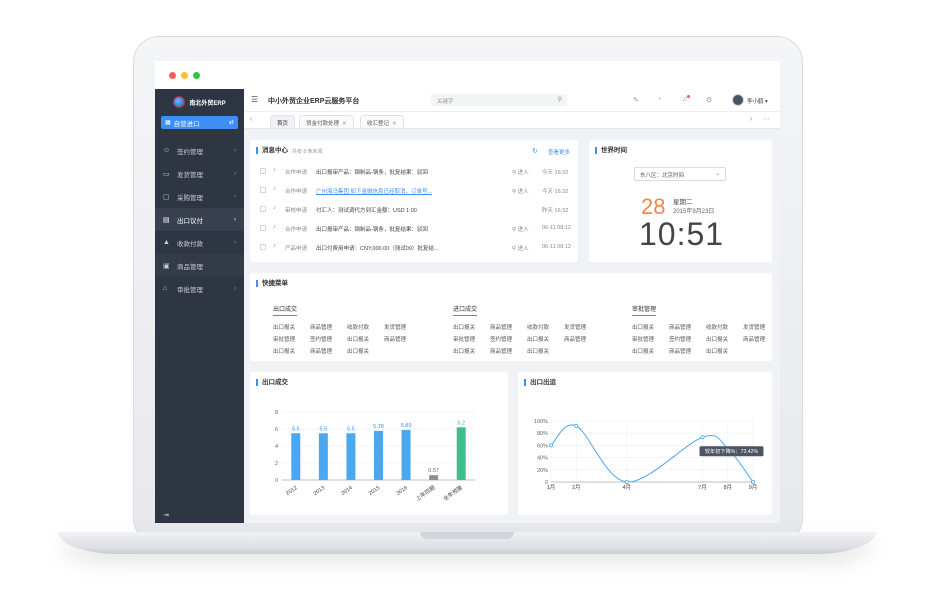  Describe the element at coordinates (738, 100) in the screenshot. I see `avatar` at that location.